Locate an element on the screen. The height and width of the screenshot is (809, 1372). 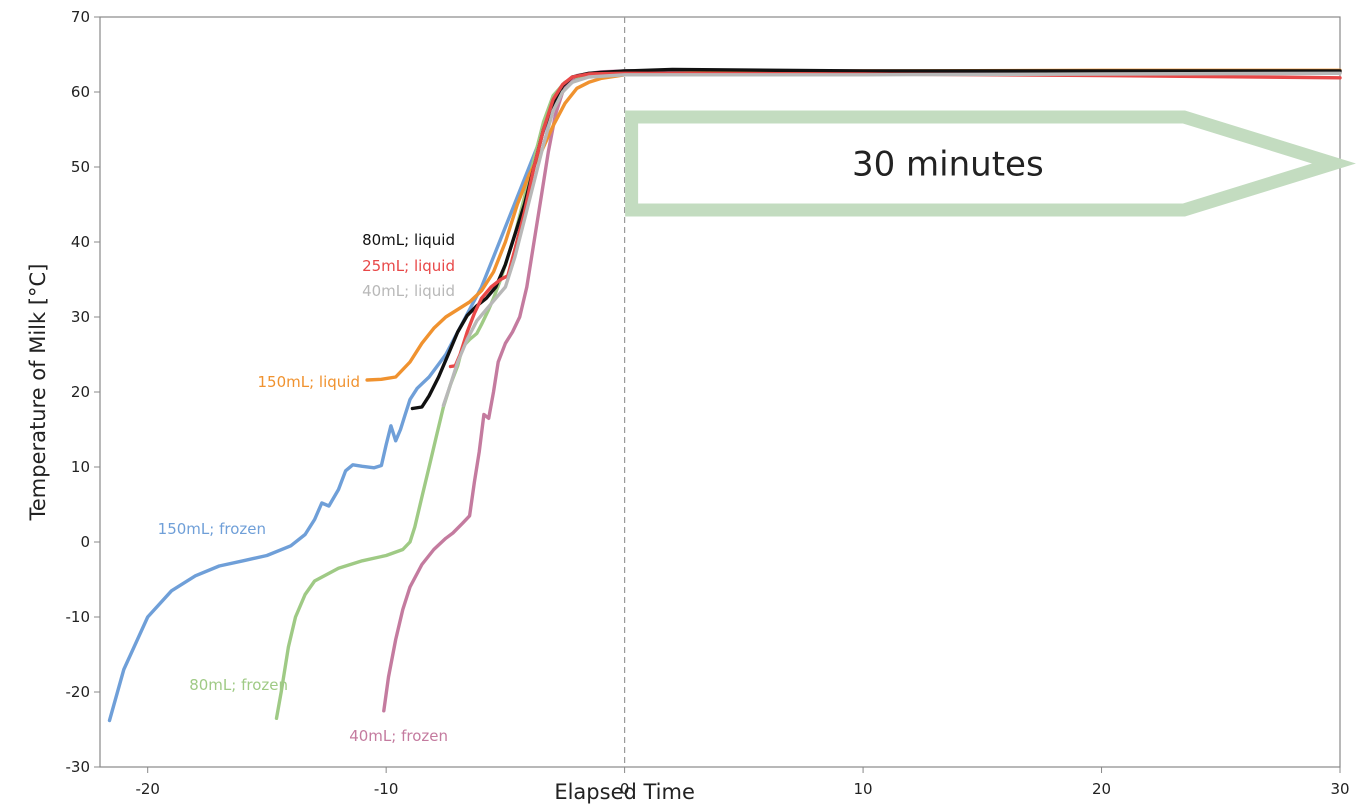
annotation-text: 30 minutes is located at coordinates (948, 165).